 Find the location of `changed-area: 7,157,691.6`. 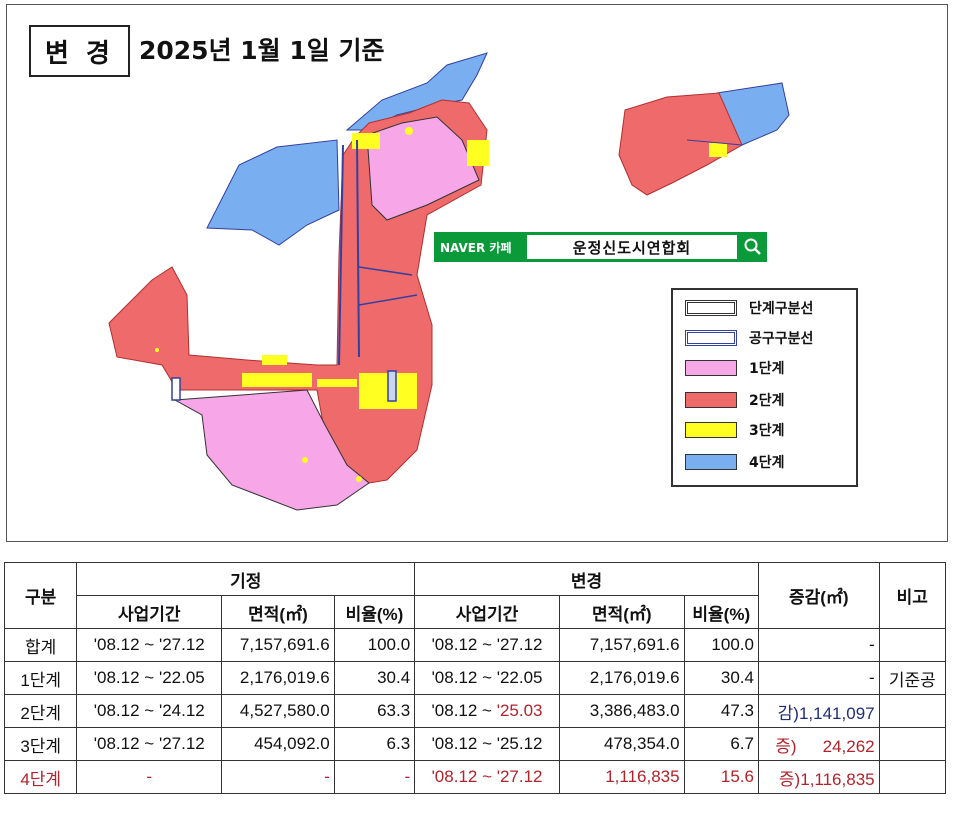

changed-area: 7,157,691.6 is located at coordinates (621, 645).